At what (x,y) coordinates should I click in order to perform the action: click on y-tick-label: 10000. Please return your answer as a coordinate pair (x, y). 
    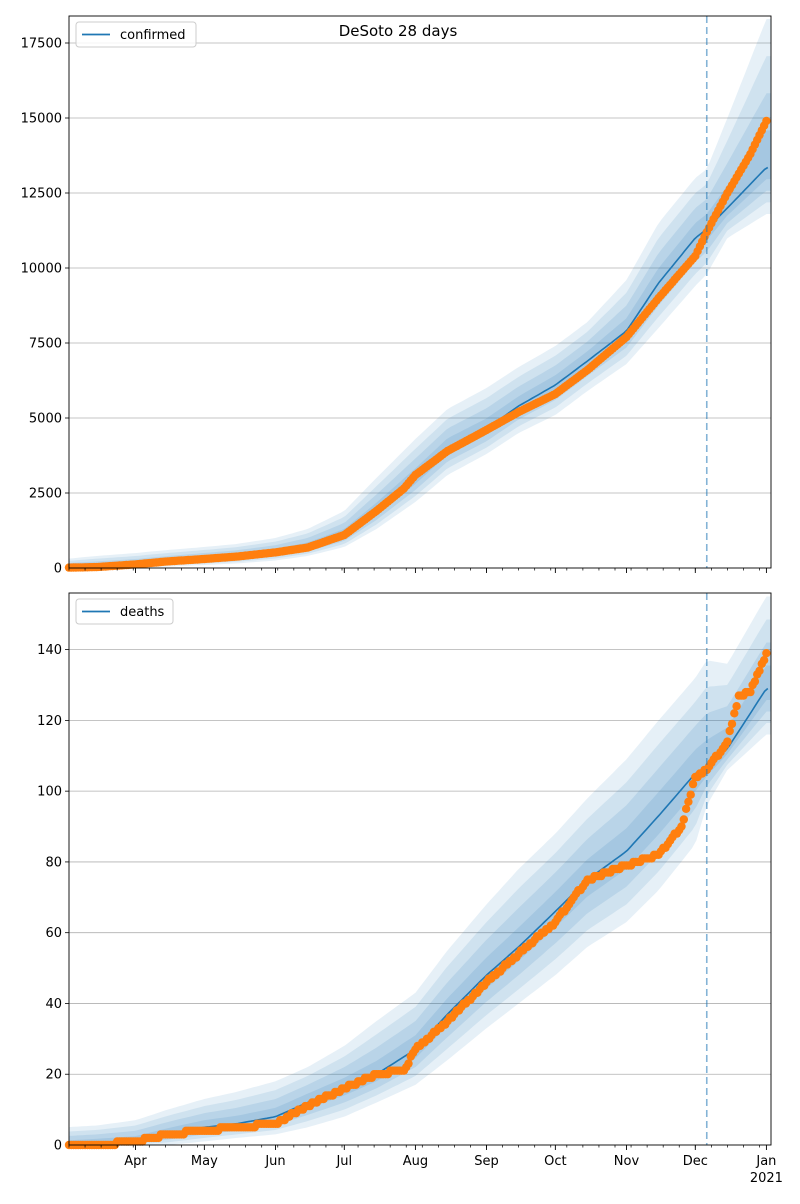
    Looking at the image, I should click on (41, 269).